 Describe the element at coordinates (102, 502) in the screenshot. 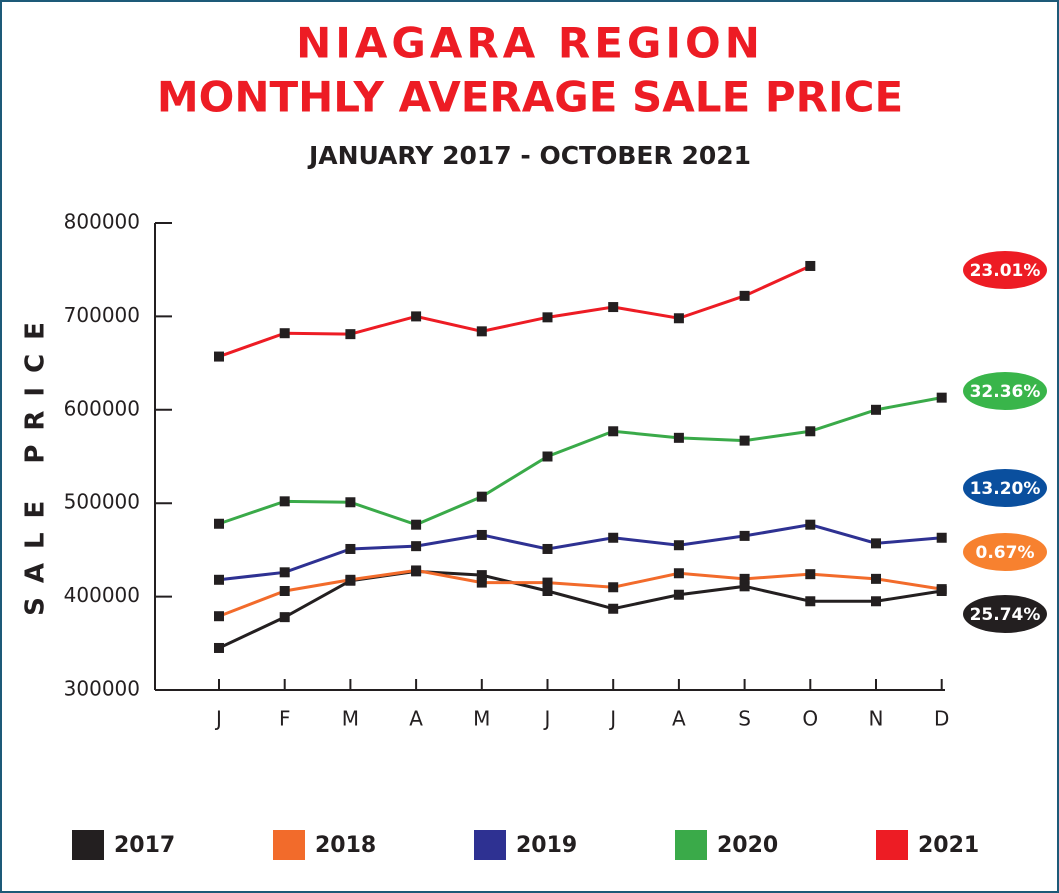

I see `y-tick-label: 500000` at that location.